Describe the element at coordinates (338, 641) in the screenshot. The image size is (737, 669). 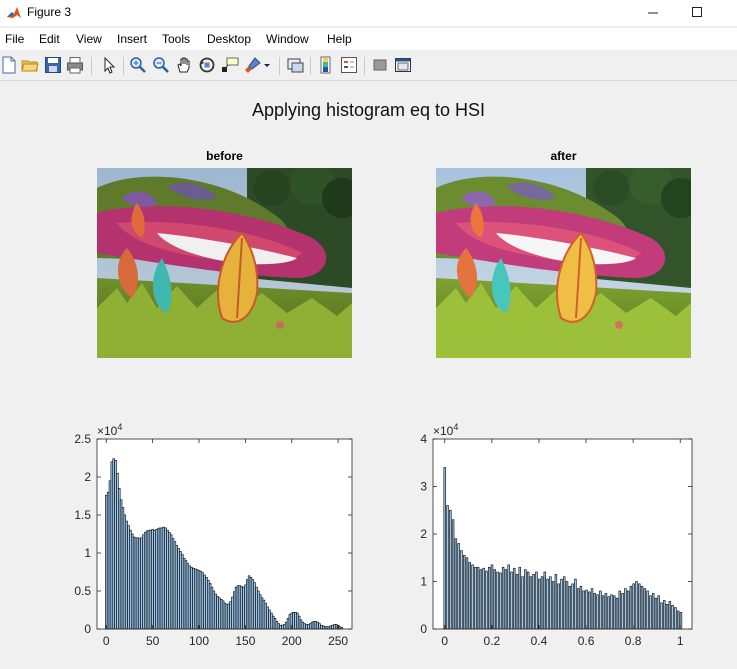
I see `x-tick-label: 250` at that location.